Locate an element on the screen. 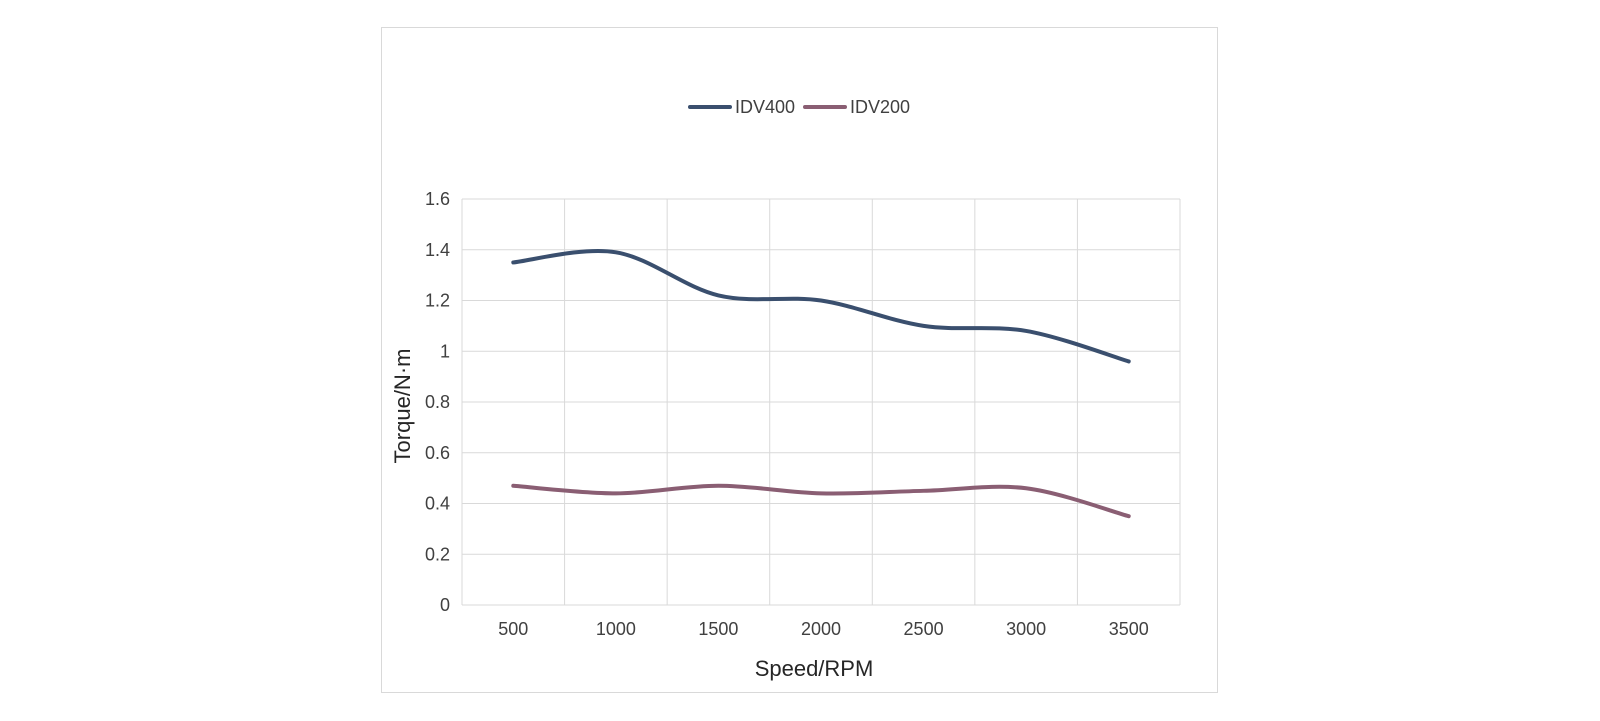 This screenshot has height=721, width=1600. series-line-idv200 is located at coordinates (821, 501).